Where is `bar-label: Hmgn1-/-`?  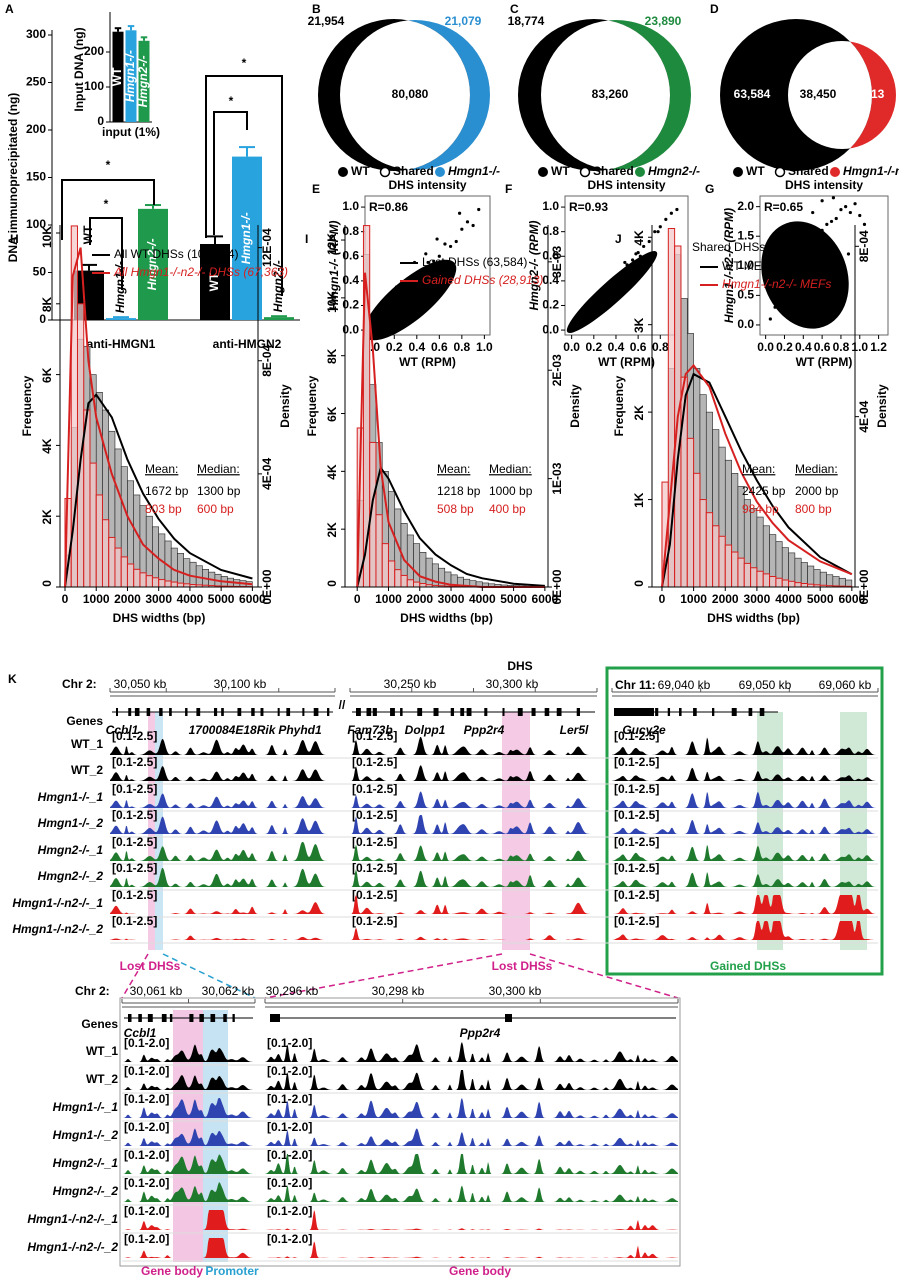 bar-label: Hmgn1-/- is located at coordinates (120, 287).